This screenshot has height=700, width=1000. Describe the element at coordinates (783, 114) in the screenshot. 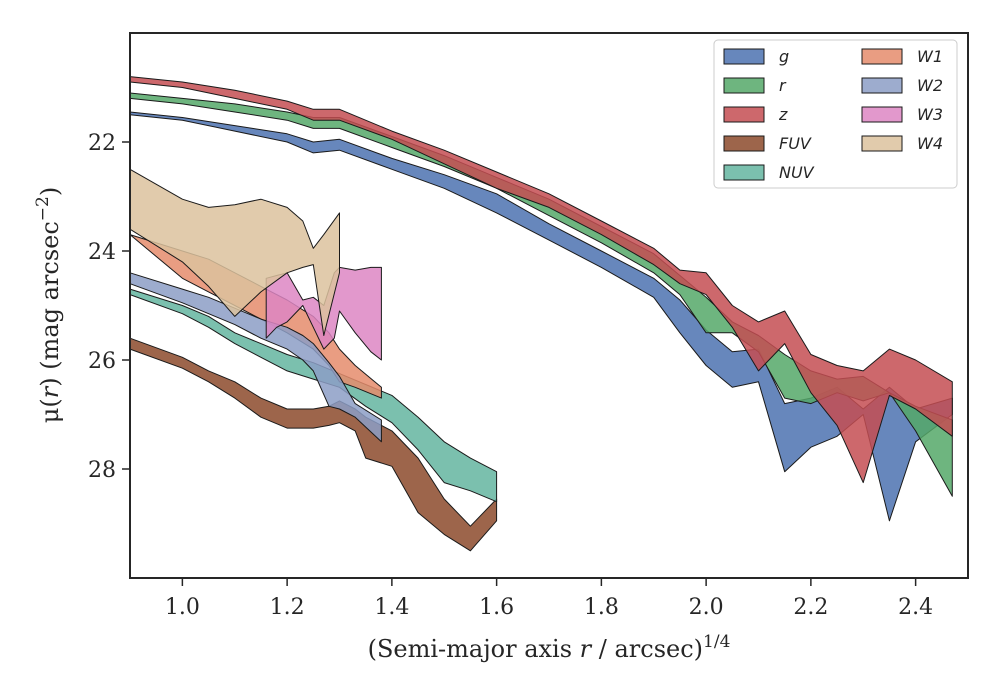

I see `legend-label-z: z` at that location.